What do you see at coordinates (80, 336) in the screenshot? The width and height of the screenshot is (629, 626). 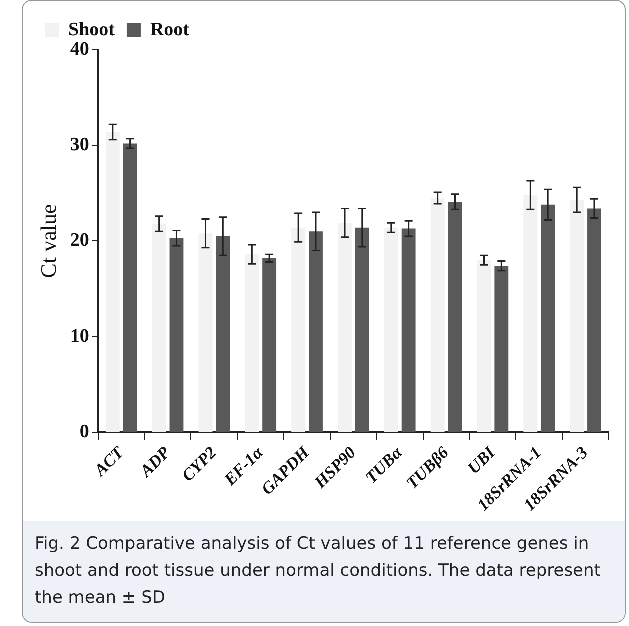 I see `y-tick-label: 10` at bounding box center [80, 336].